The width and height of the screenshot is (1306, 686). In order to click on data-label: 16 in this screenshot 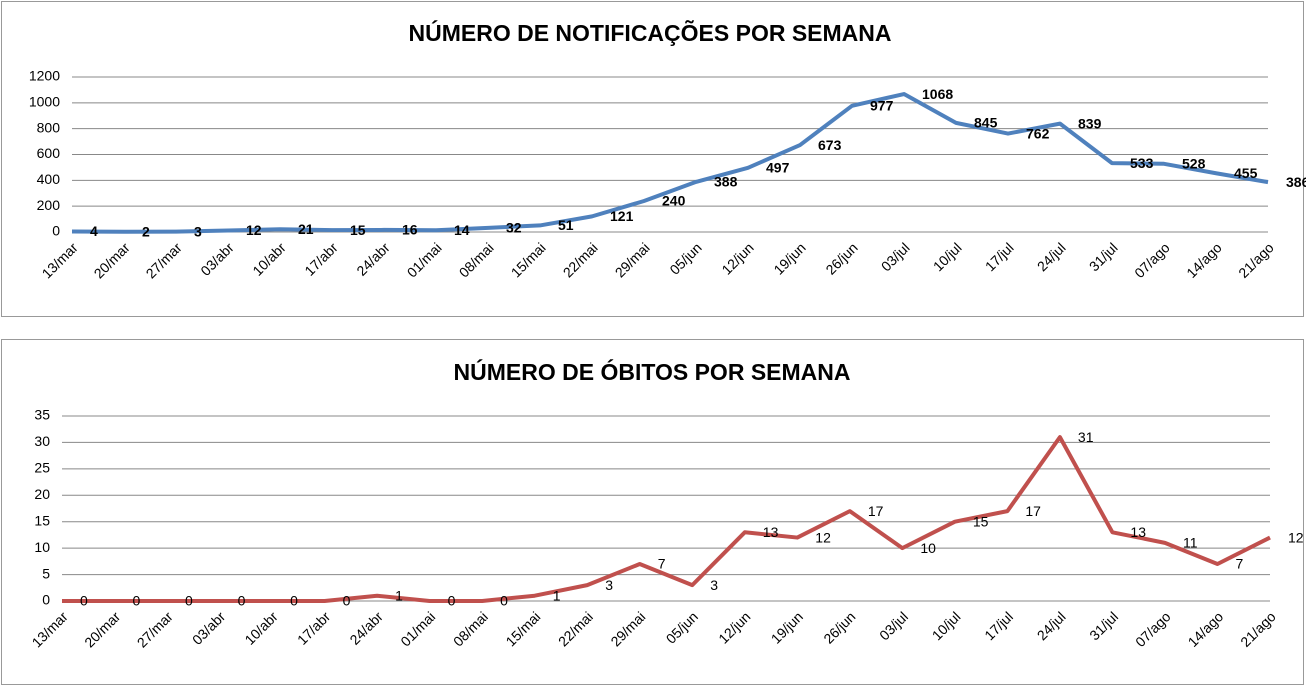, I will do `click(410, 230)`.